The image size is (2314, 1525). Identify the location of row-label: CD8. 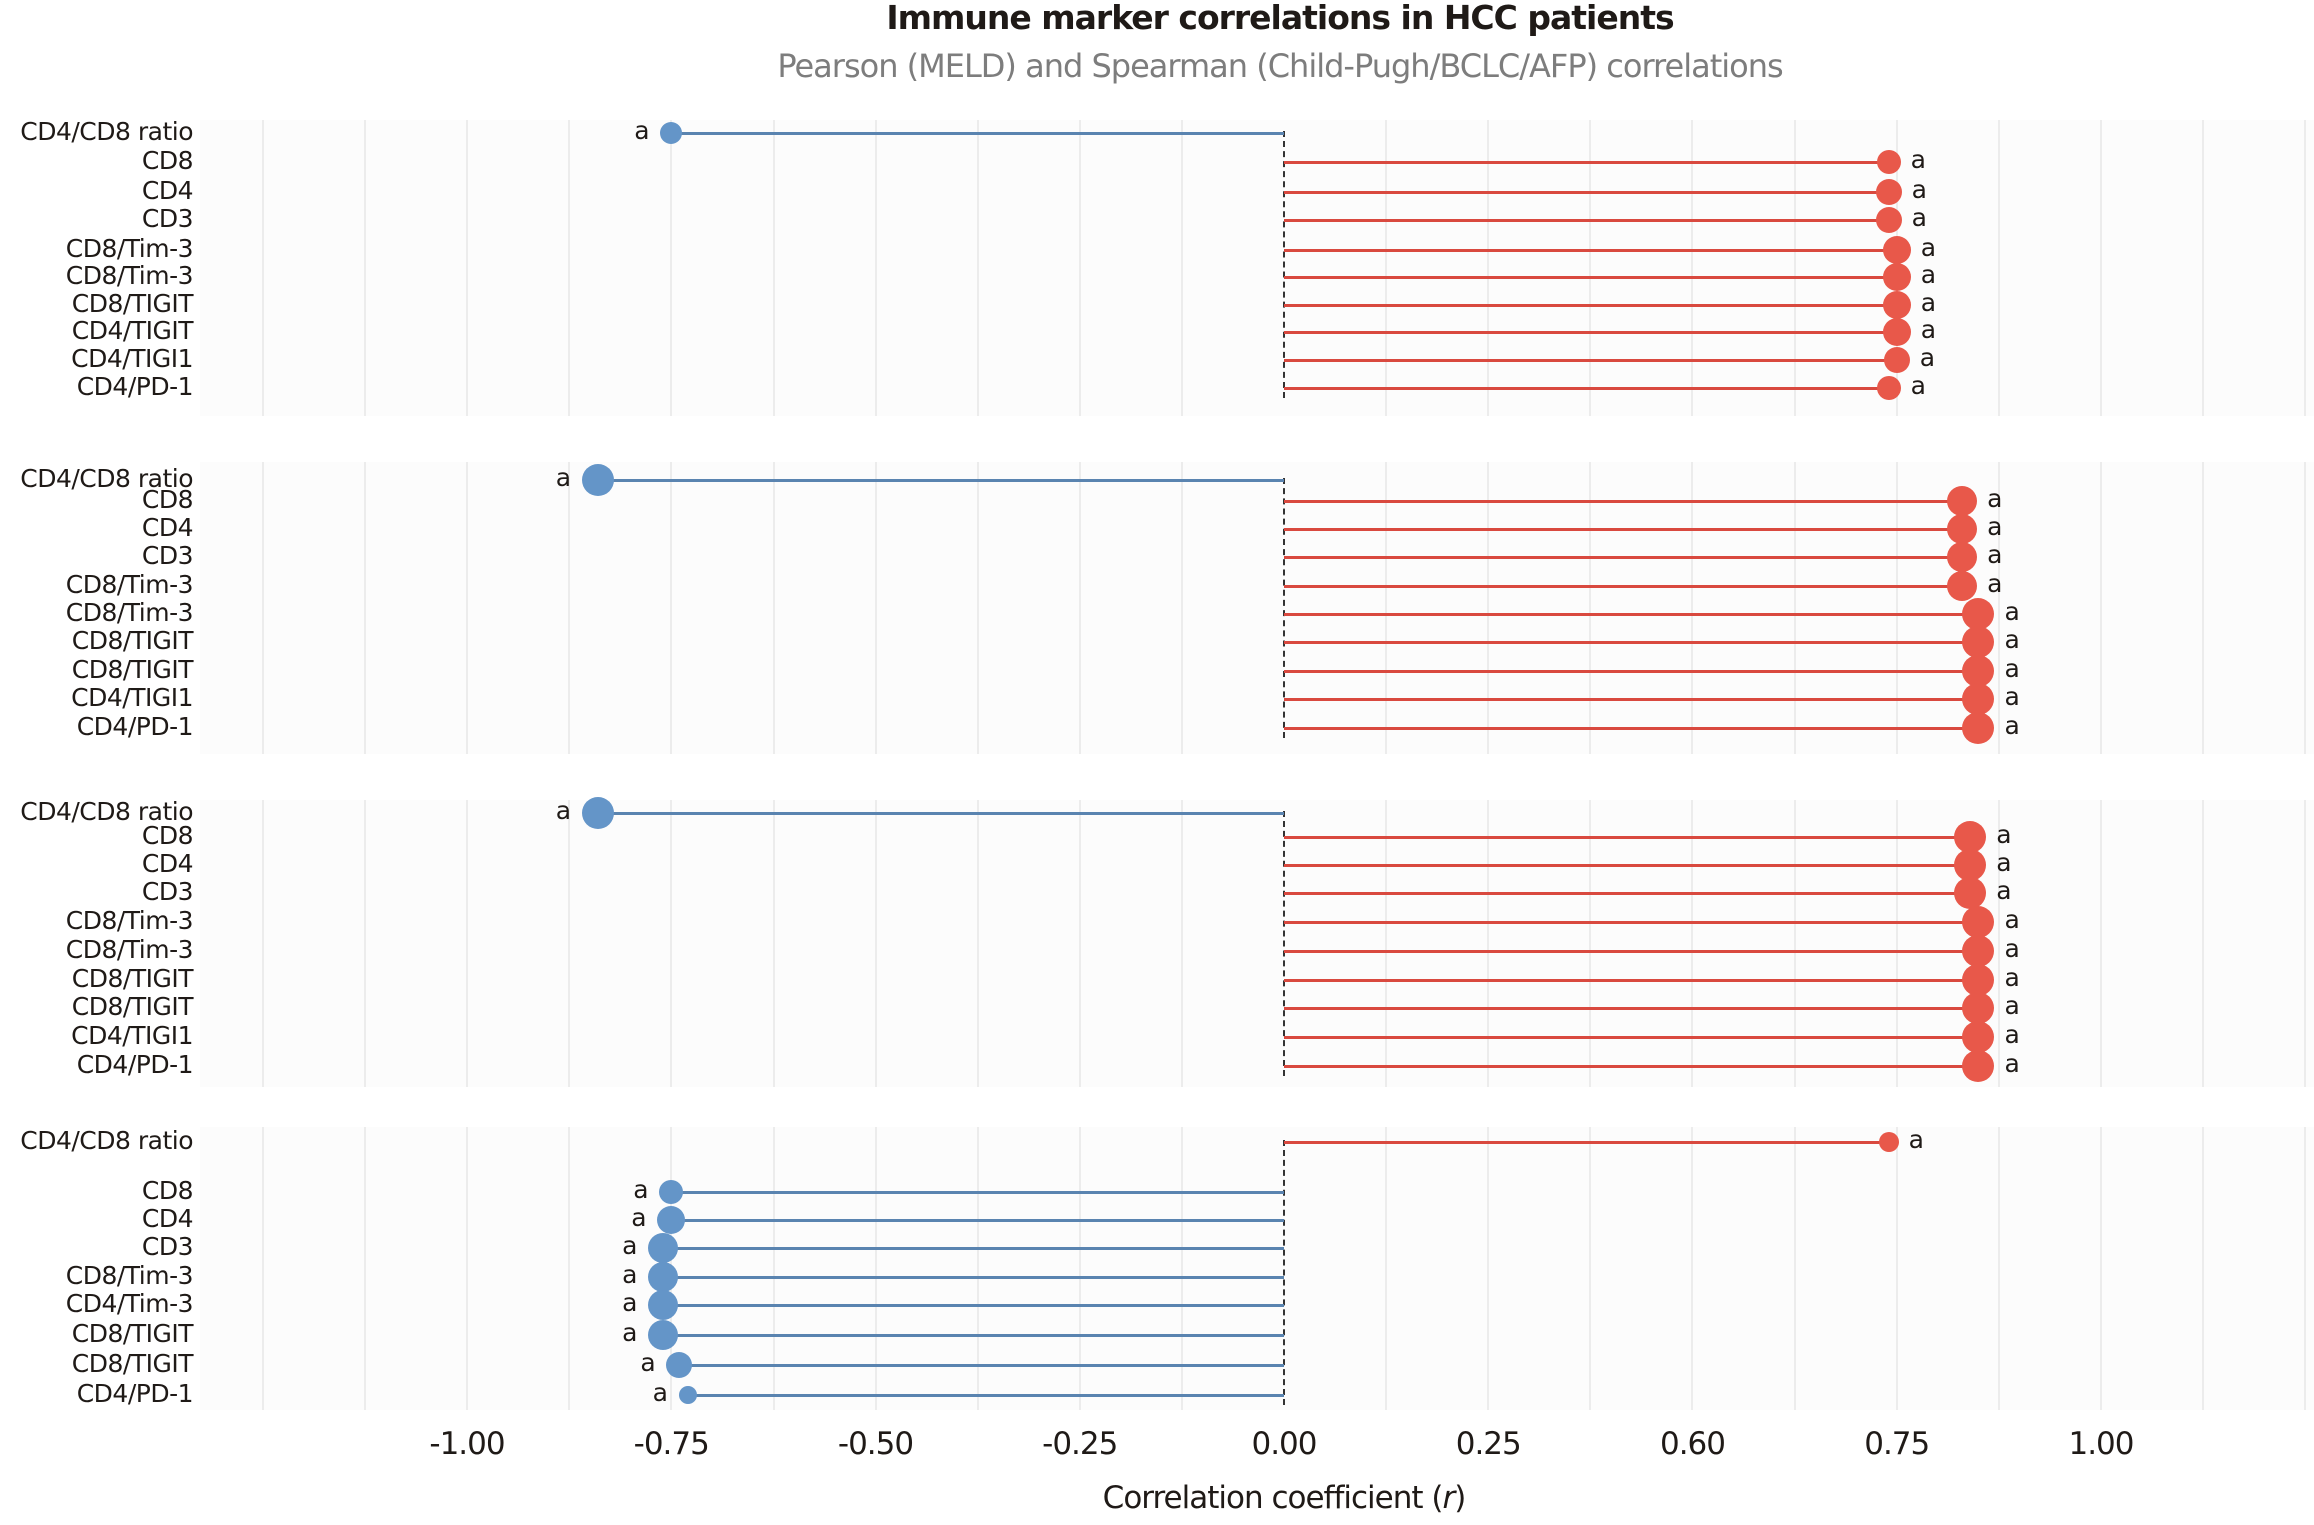
(167, 499).